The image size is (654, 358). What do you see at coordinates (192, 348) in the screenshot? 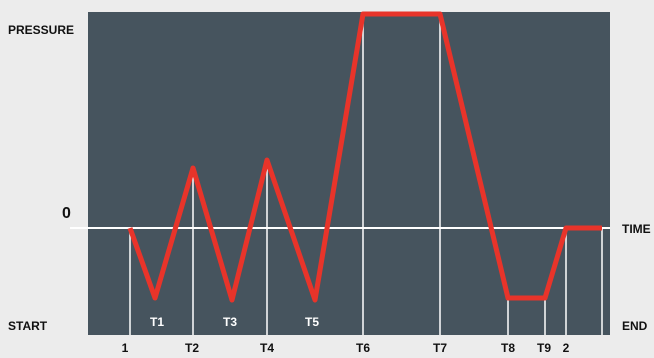
I see `time-label: T2` at bounding box center [192, 348].